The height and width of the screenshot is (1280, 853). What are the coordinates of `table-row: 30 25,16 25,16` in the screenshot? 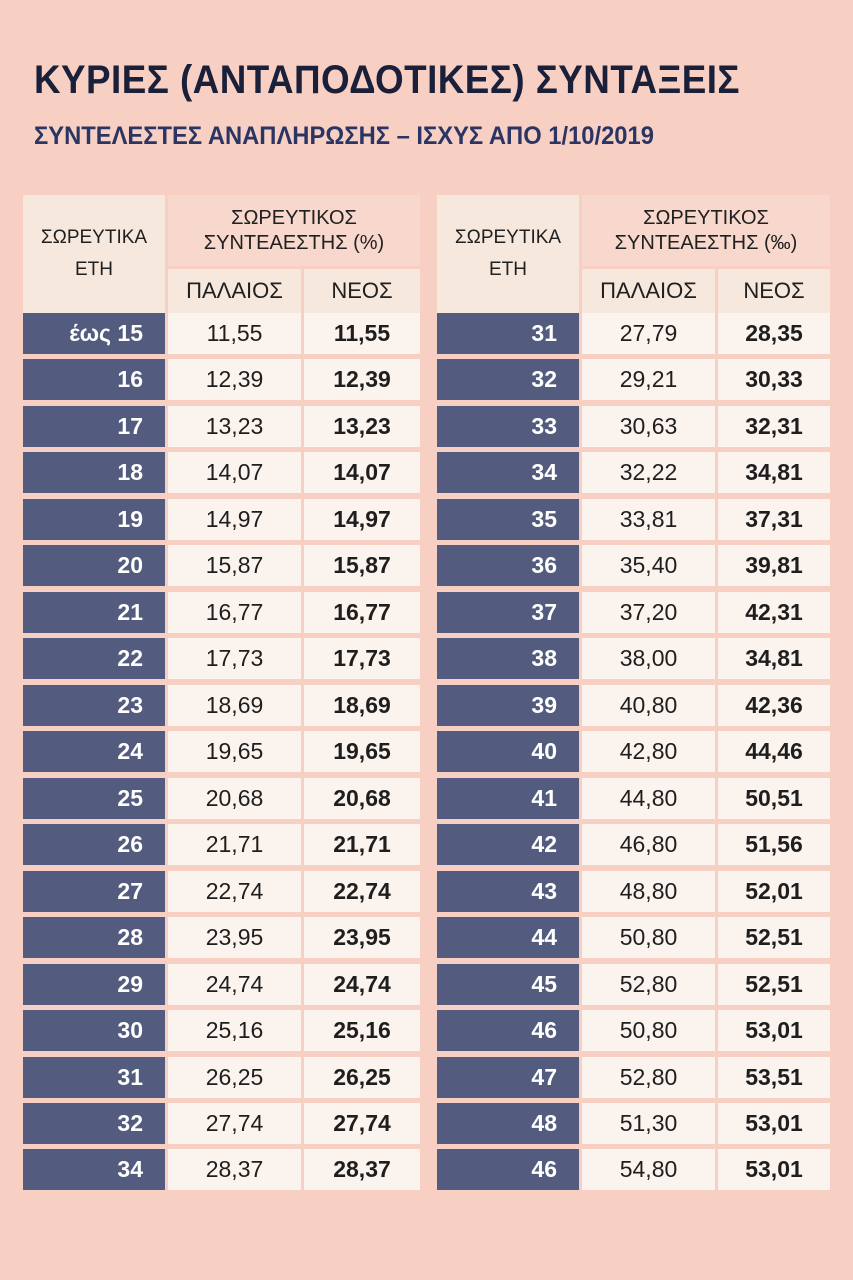 It's located at (221, 1031).